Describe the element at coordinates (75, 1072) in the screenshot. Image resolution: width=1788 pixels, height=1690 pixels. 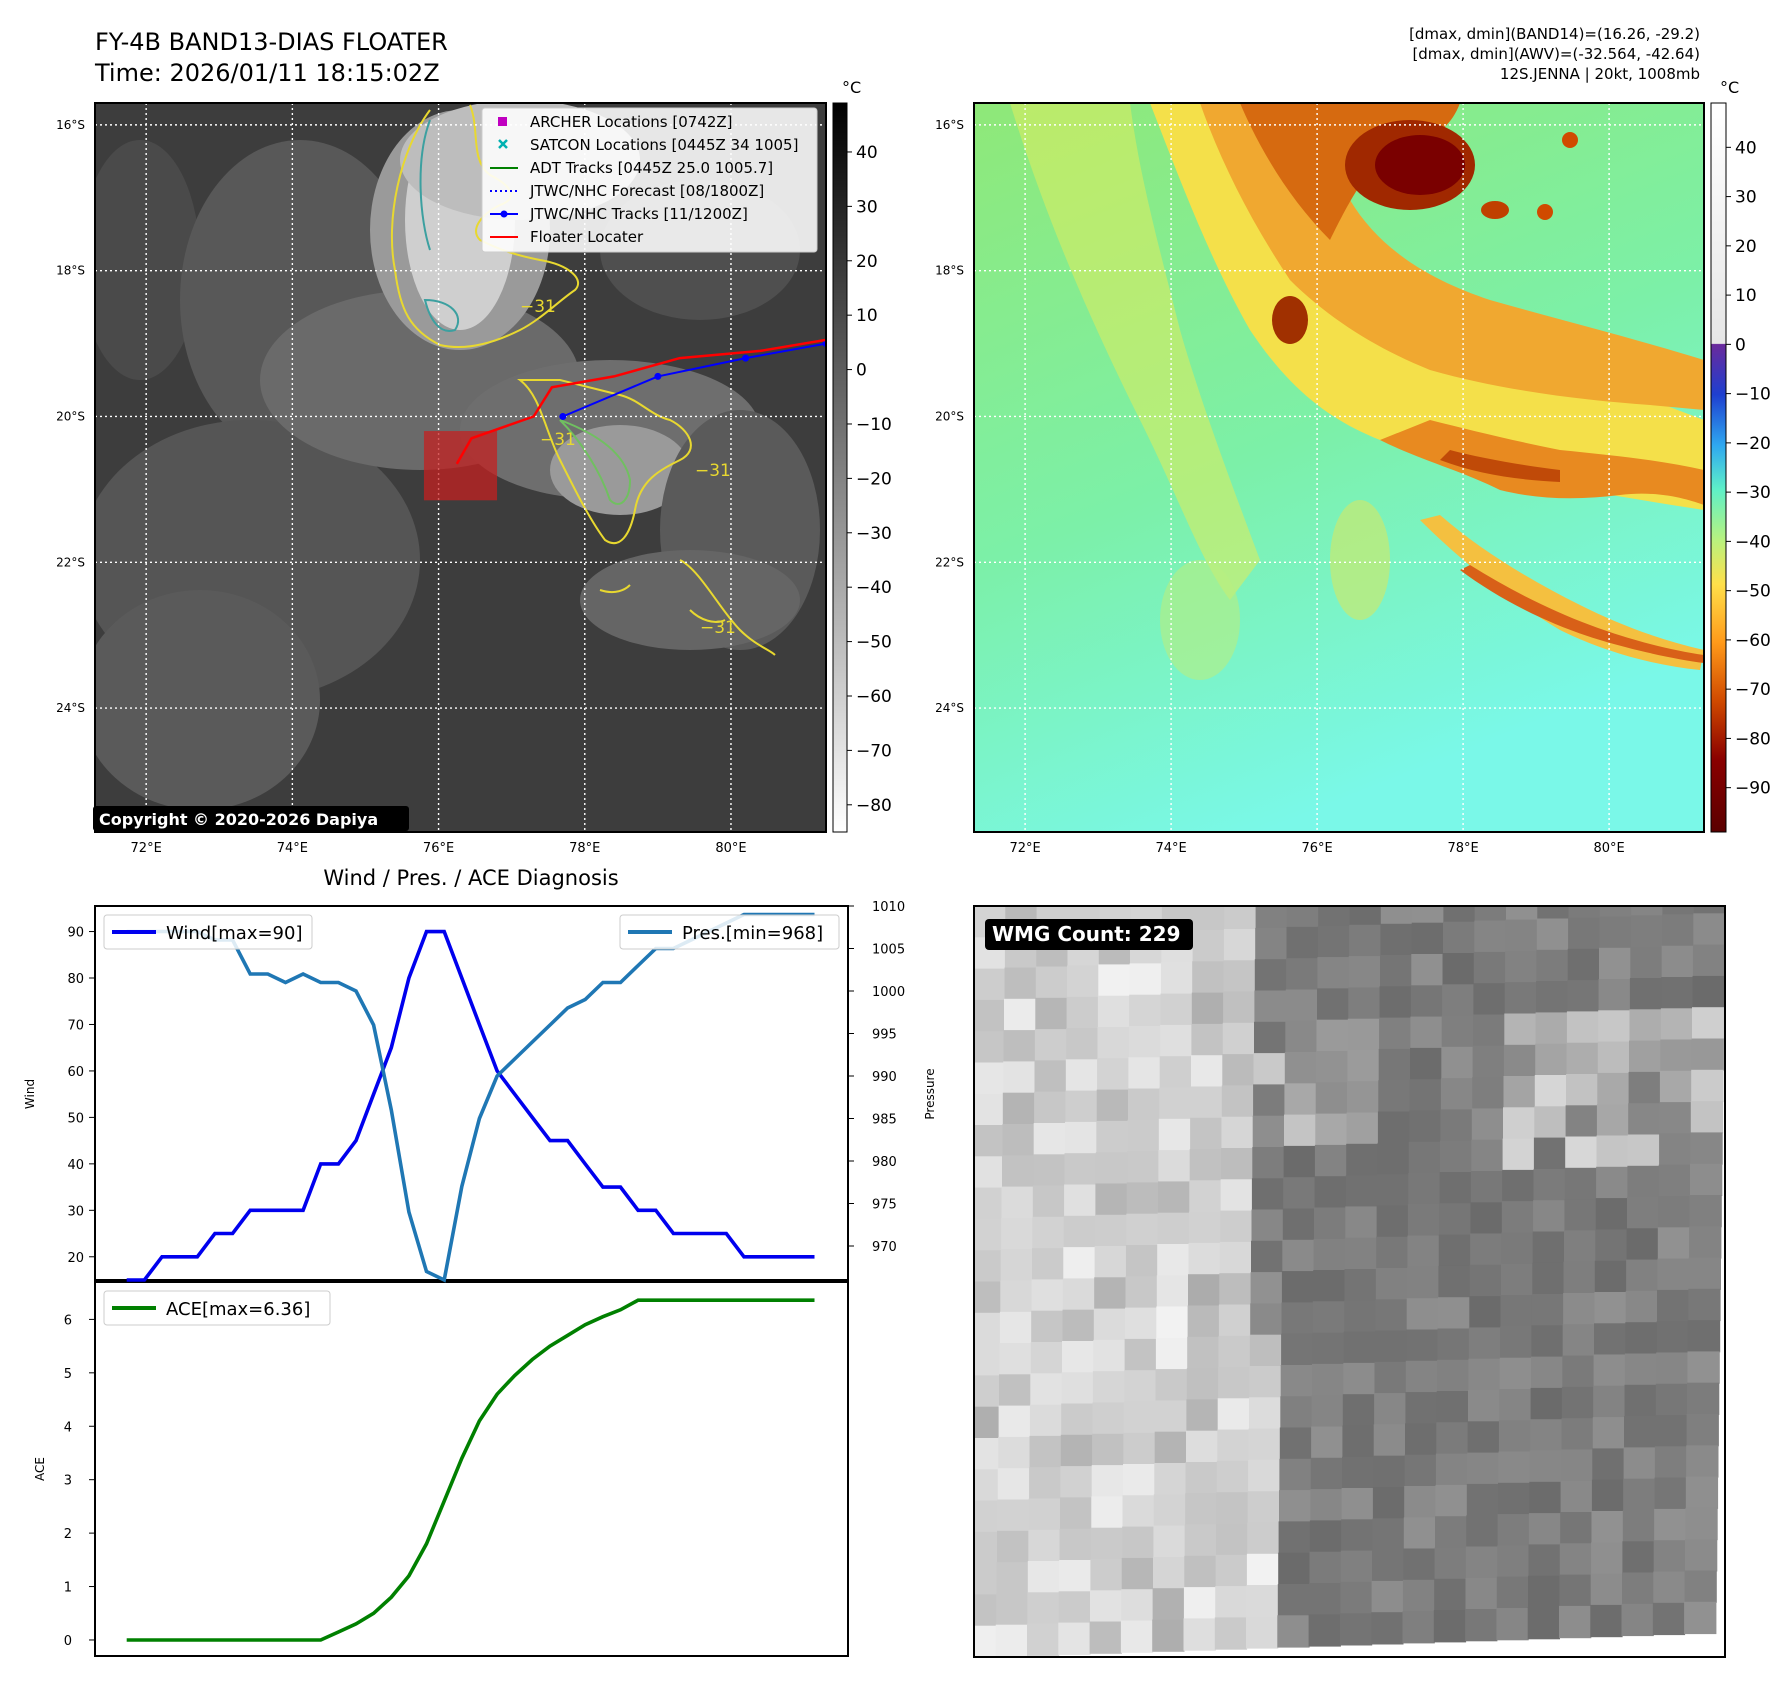
I see `wind-tick-label: 60` at that location.